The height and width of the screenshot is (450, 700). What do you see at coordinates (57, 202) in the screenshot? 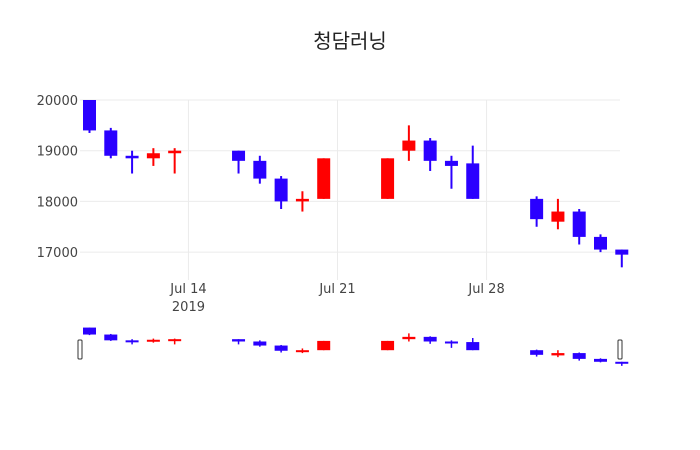
I see `y-tick-label: 18000` at bounding box center [57, 202].